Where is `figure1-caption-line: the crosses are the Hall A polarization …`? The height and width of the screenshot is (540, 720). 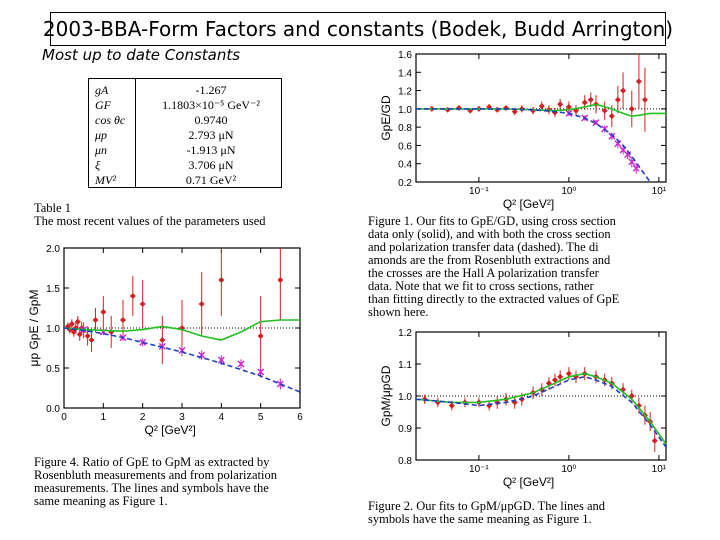
figure1-caption-line: the crosses are the Hall A polarization … is located at coordinates (483, 273).